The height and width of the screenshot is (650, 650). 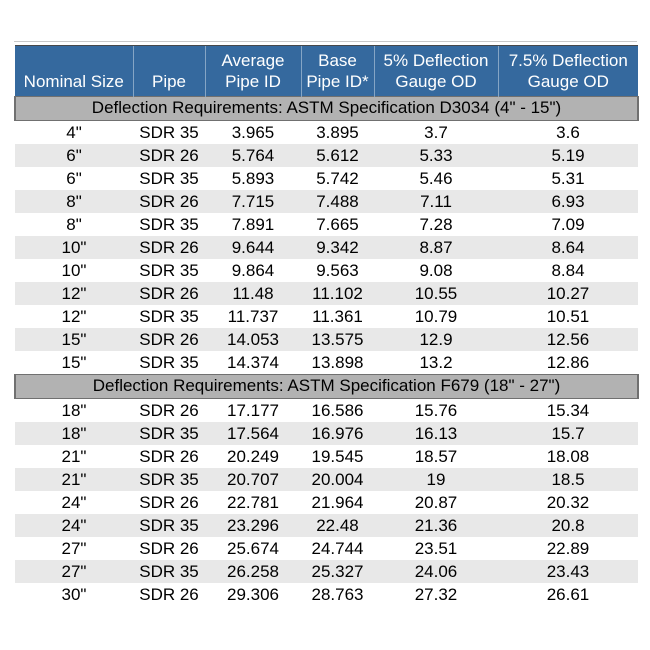 I want to click on table-row: 24" SDR 26 22.781 21.964 20.87 20.32, so click(x=326, y=502).